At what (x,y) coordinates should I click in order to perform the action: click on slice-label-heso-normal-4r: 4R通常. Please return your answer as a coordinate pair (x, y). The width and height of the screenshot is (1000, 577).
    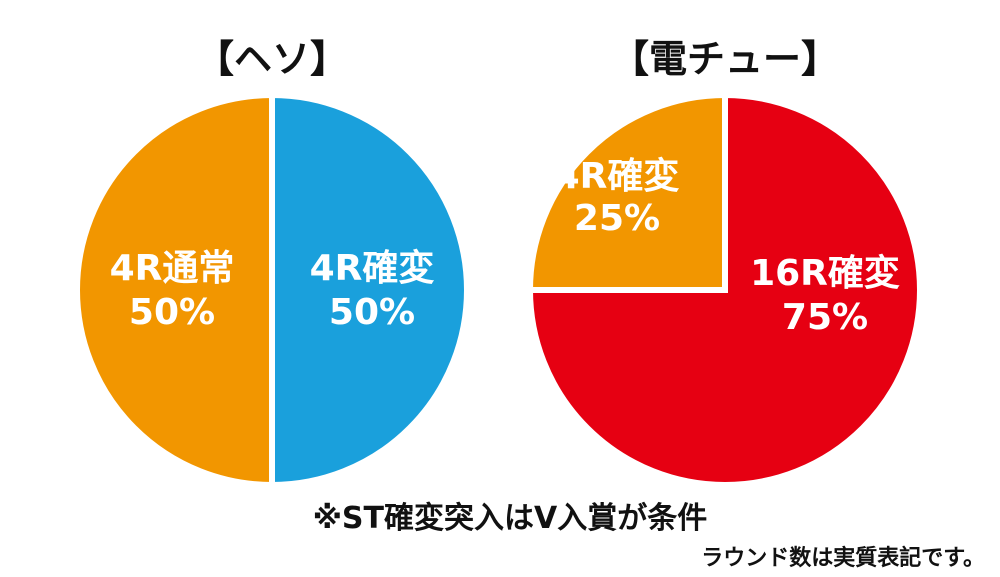
    Looking at the image, I should click on (172, 268).